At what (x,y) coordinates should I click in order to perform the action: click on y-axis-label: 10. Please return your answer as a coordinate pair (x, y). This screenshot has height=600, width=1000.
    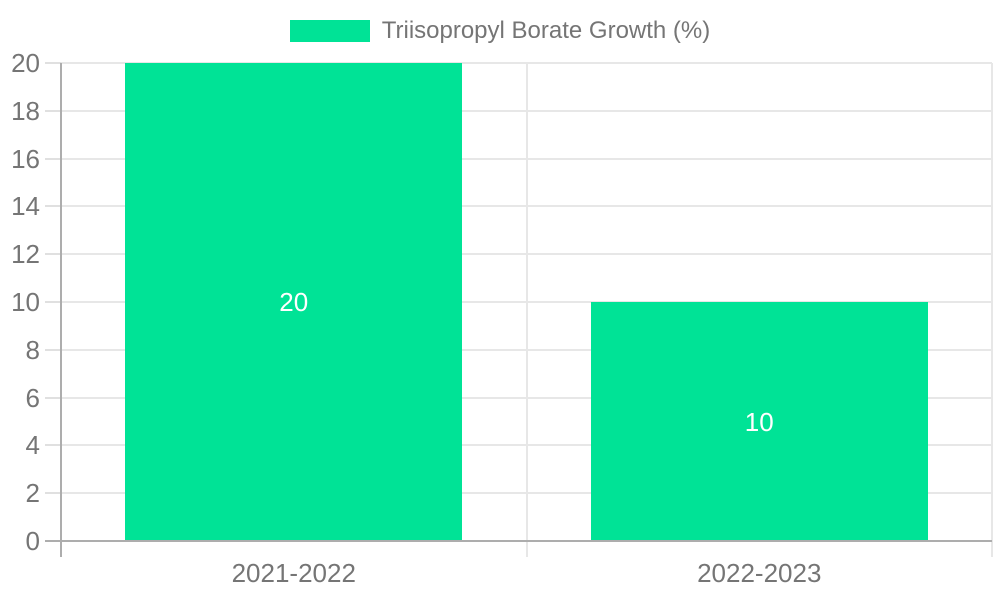
    Looking at the image, I should click on (25, 302).